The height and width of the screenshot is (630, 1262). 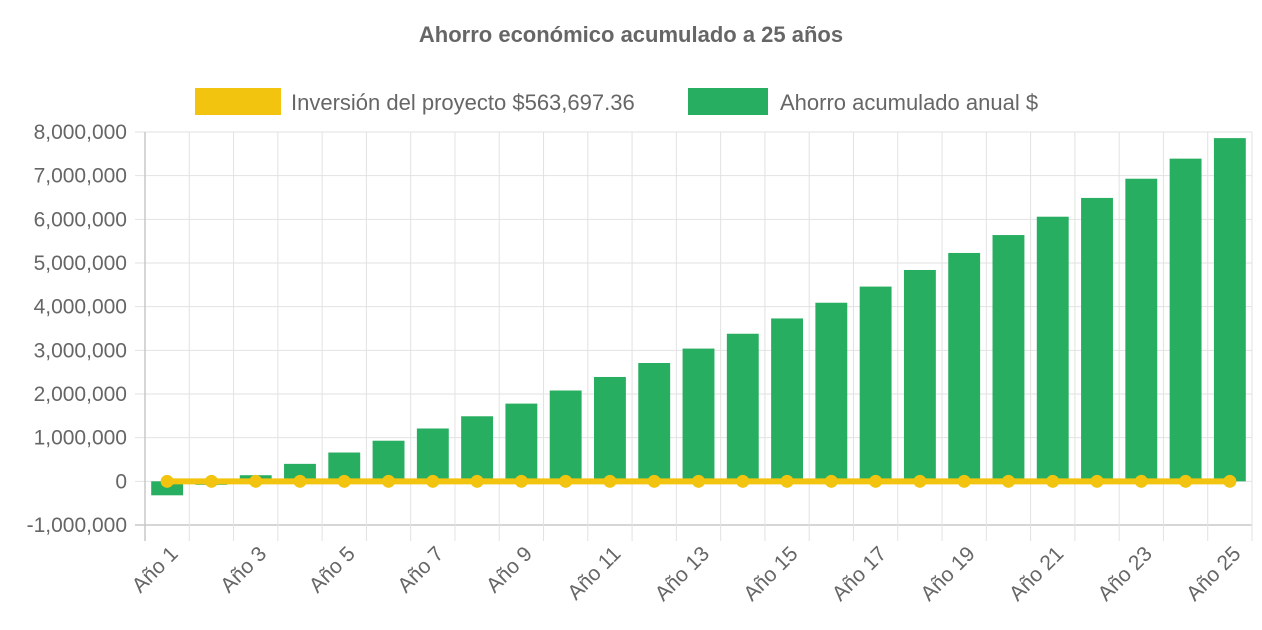 I want to click on x-tick-label: Año 13, so click(x=682, y=573).